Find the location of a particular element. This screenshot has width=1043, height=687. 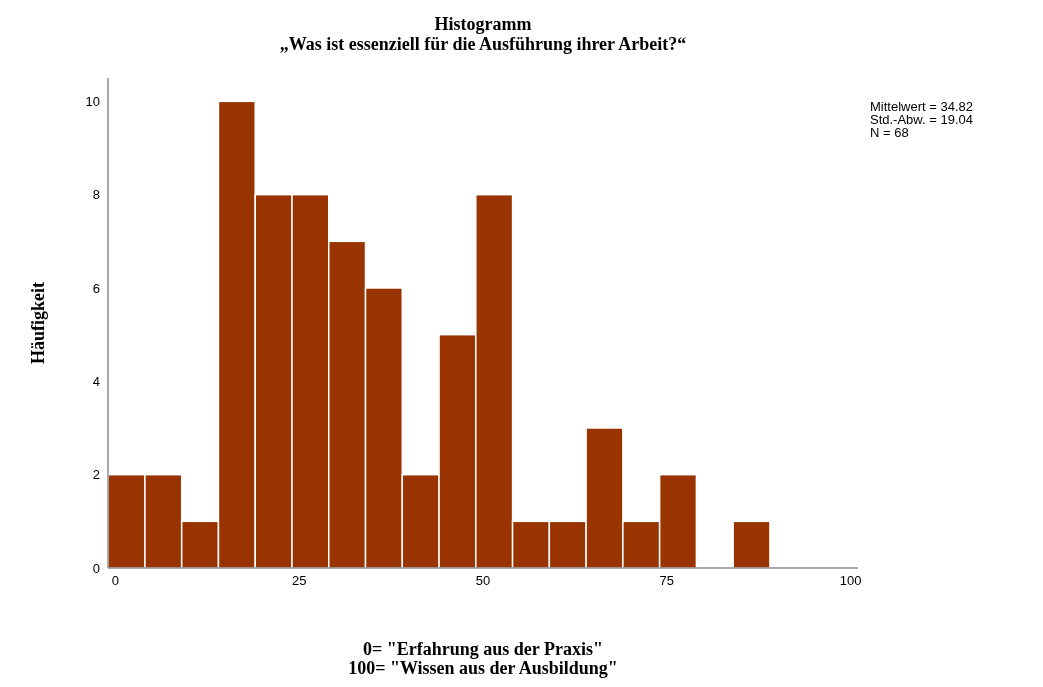

y-tick-label: 8 is located at coordinates (96, 195).